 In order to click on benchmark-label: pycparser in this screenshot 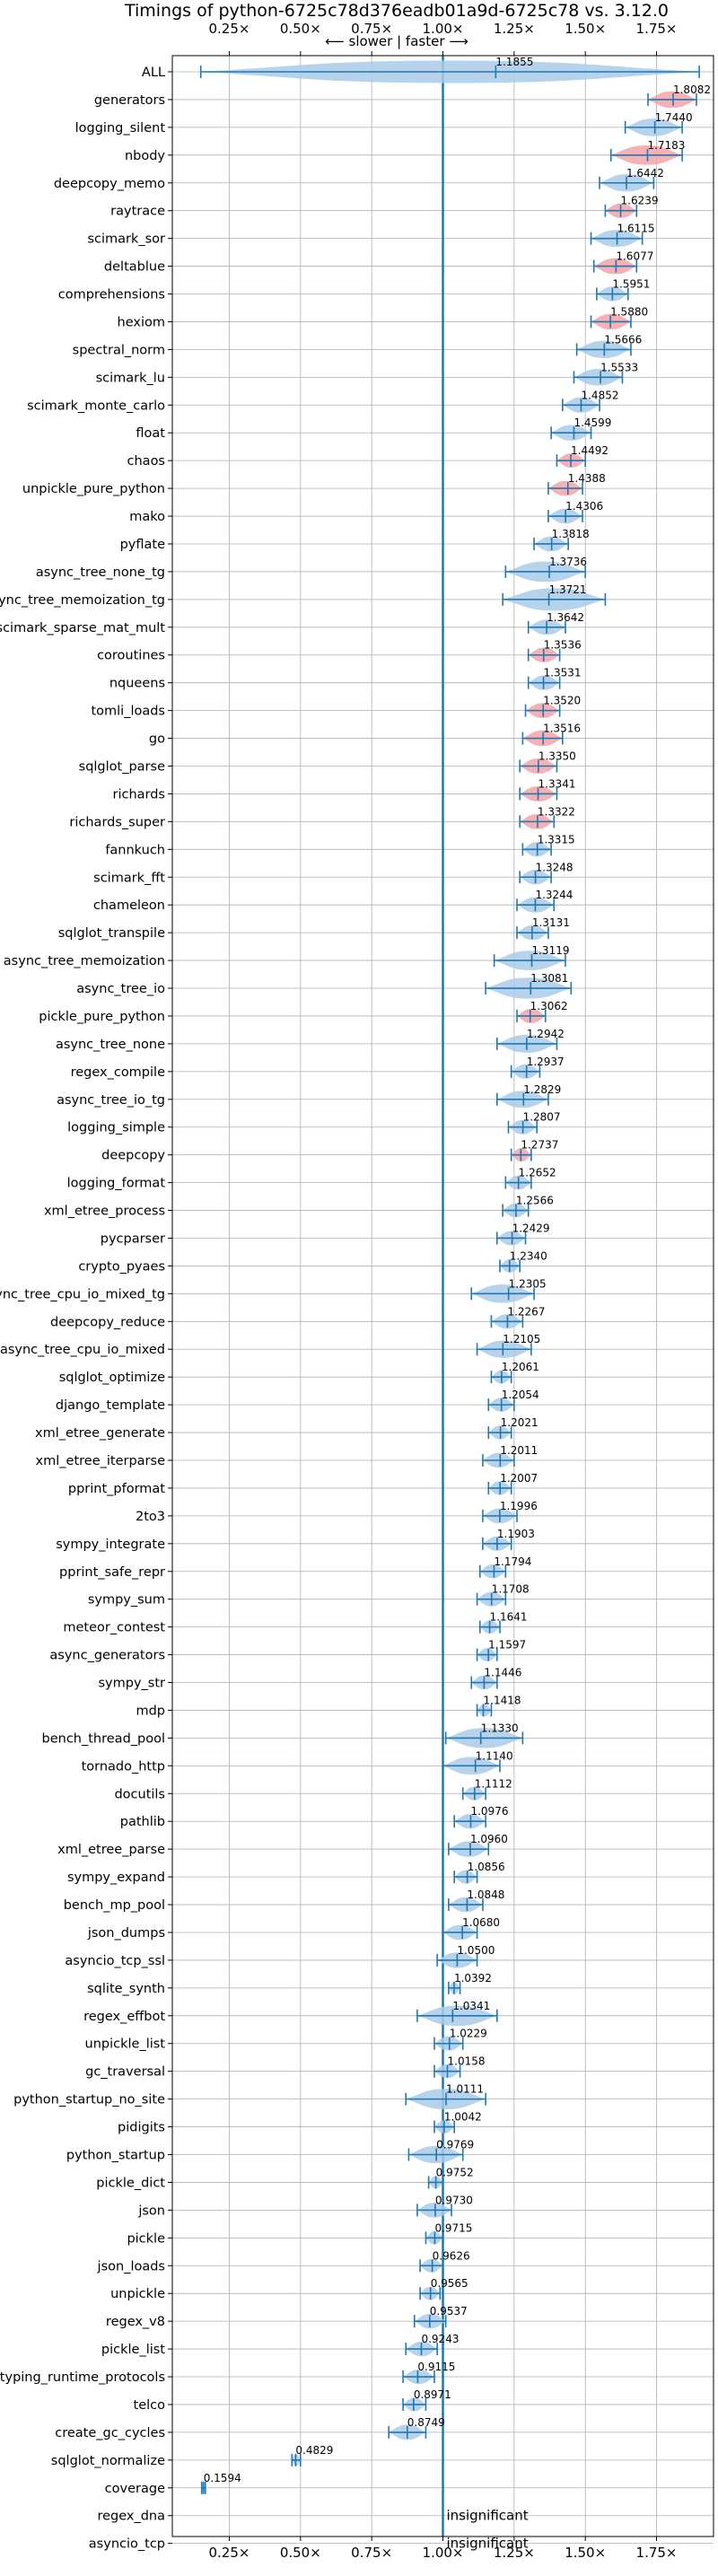, I will do `click(133, 1238)`.